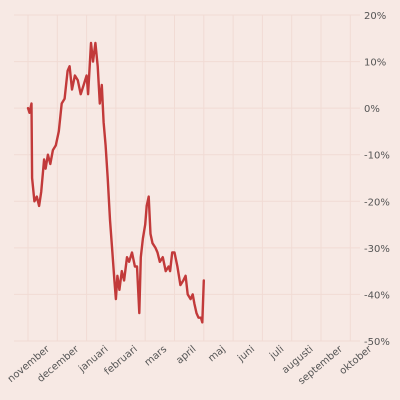 This screenshot has height=400, width=400. I want to click on y-tick-label: -50%, so click(377, 342).